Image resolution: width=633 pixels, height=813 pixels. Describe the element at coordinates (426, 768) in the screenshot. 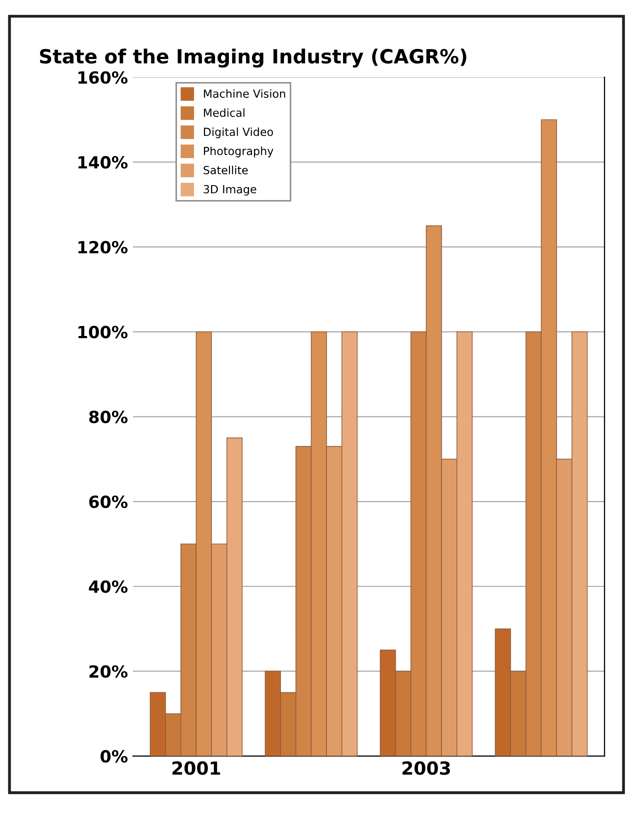

I see `x-tick-label: 2003` at that location.